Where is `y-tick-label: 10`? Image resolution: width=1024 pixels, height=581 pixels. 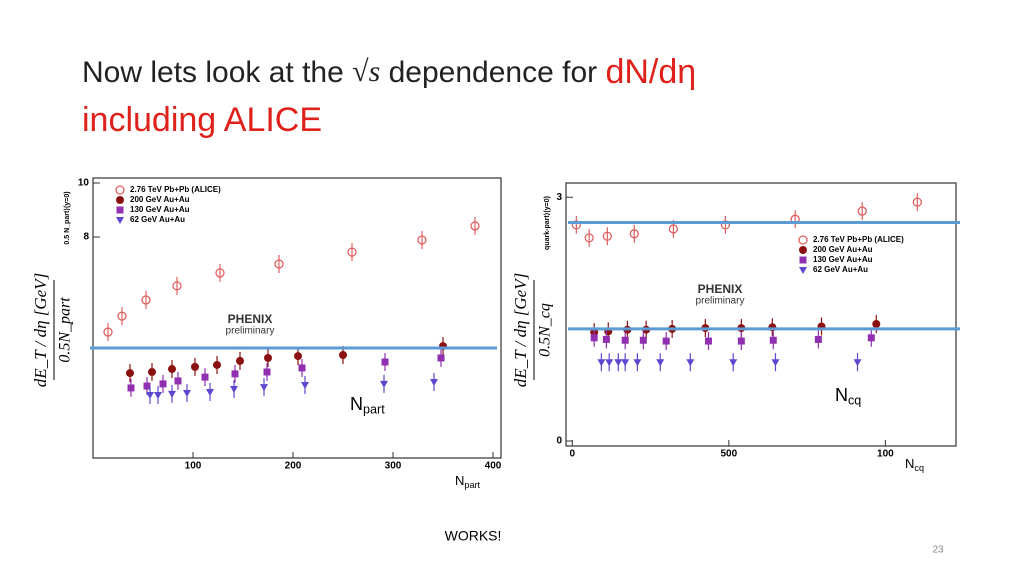 y-tick-label: 10 is located at coordinates (84, 183).